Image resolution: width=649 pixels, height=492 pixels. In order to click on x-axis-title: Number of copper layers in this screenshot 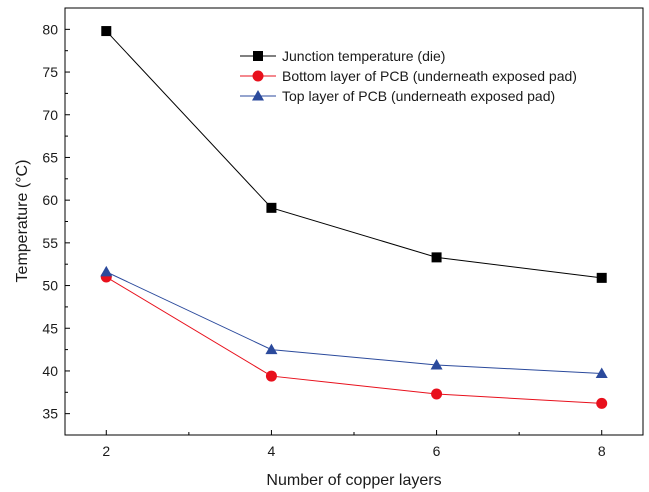, I will do `click(353, 480)`.